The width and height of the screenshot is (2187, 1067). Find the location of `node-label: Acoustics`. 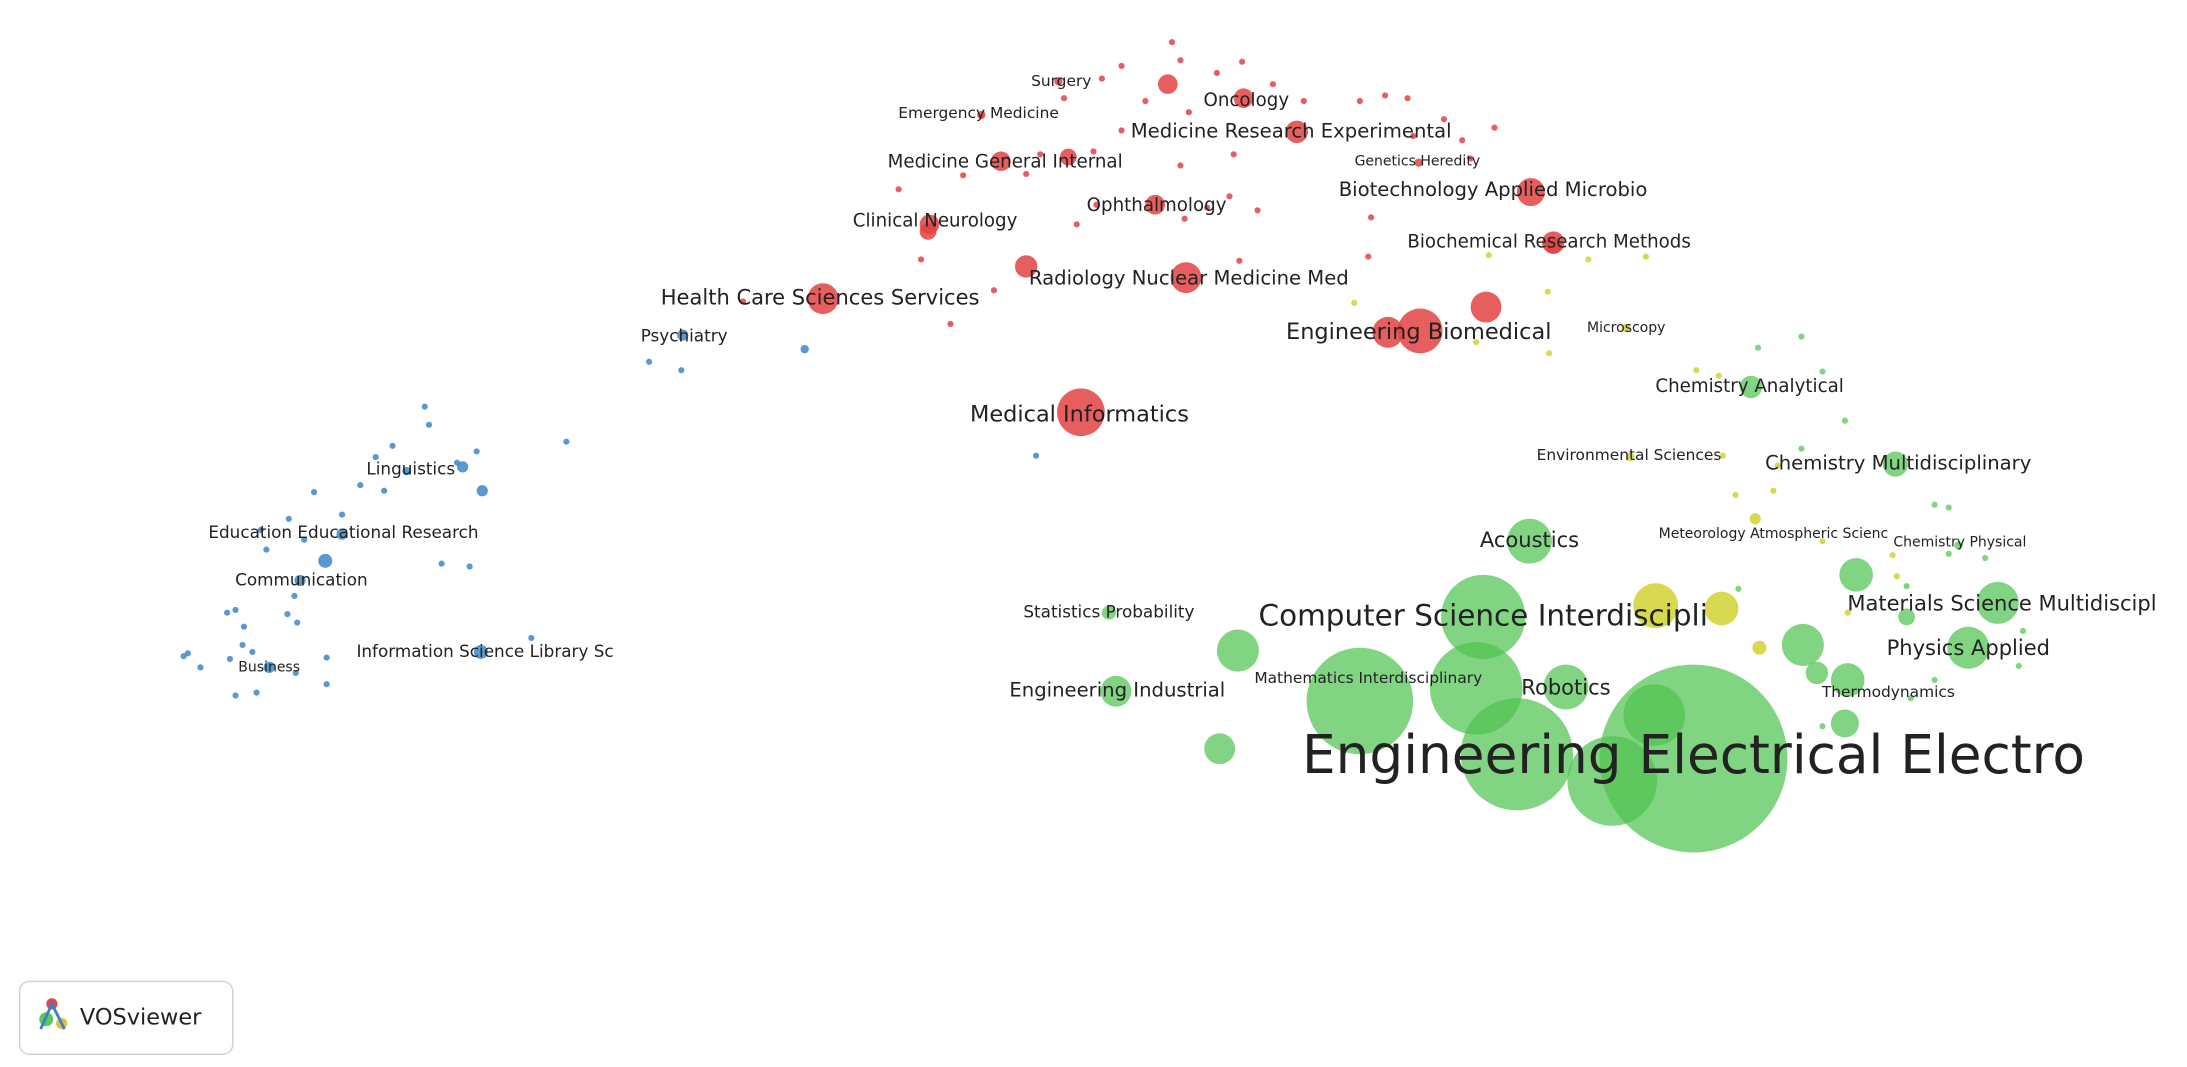

node-label: Acoustics is located at coordinates (1529, 539).